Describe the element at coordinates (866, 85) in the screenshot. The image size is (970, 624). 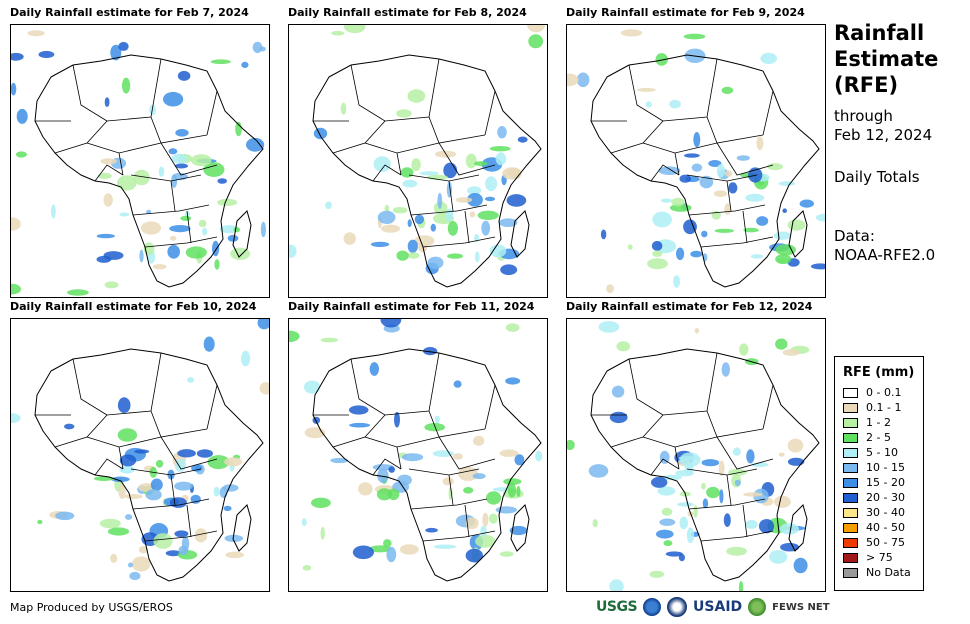
I see `main-title-line3: (RFE)` at that location.